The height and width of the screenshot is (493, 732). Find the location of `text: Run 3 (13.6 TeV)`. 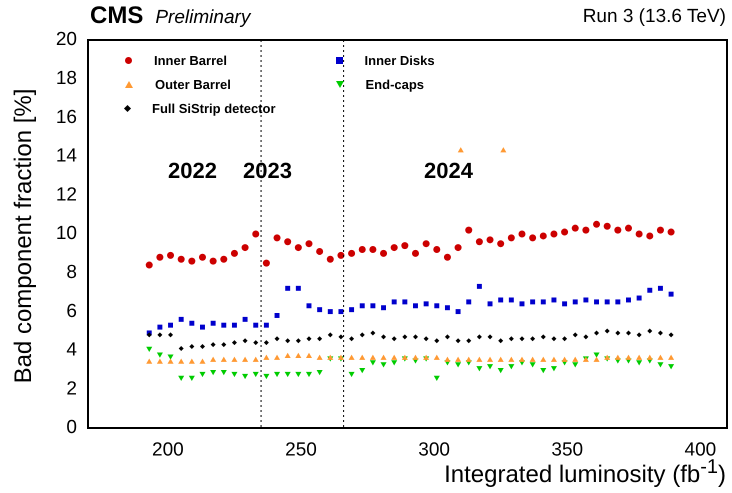

text: Run 3 (13.6 TeV) is located at coordinates (654, 17).